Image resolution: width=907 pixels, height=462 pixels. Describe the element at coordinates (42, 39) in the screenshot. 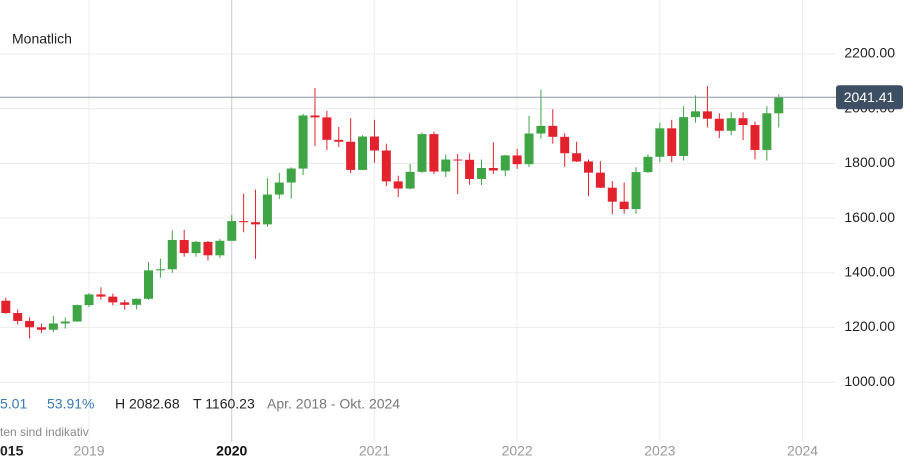

I see `period-selector: Monatlich` at that location.